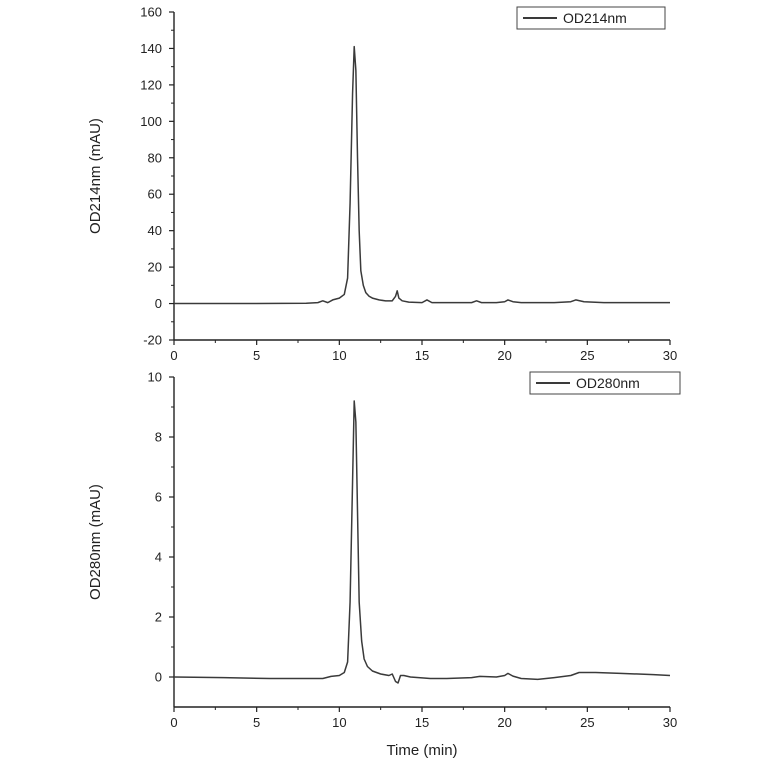 This screenshot has height=764, width=764. Describe the element at coordinates (155, 267) in the screenshot. I see `y-tick-label: 20` at that location.